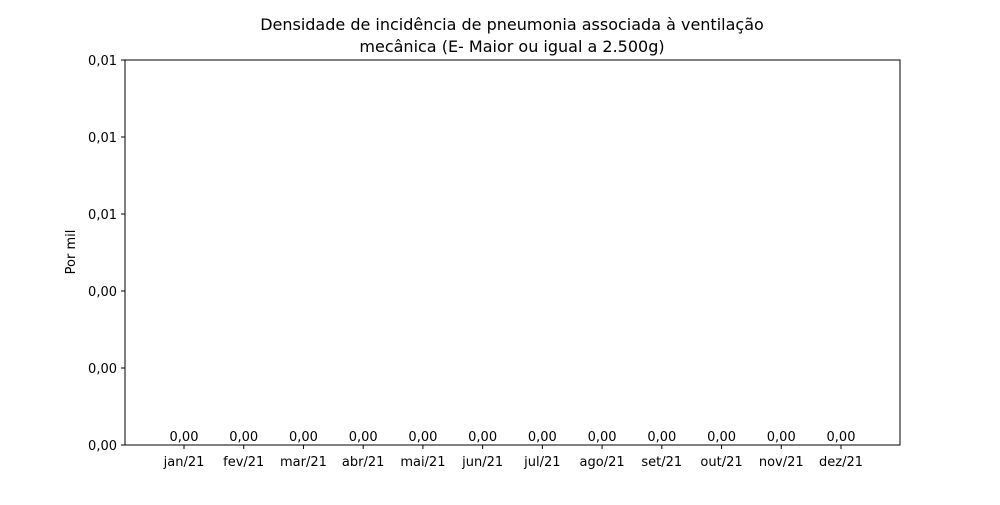 This screenshot has height=505, width=1000. What do you see at coordinates (303, 462) in the screenshot?
I see `x-tick-label-mar/21: mar/21` at bounding box center [303, 462].